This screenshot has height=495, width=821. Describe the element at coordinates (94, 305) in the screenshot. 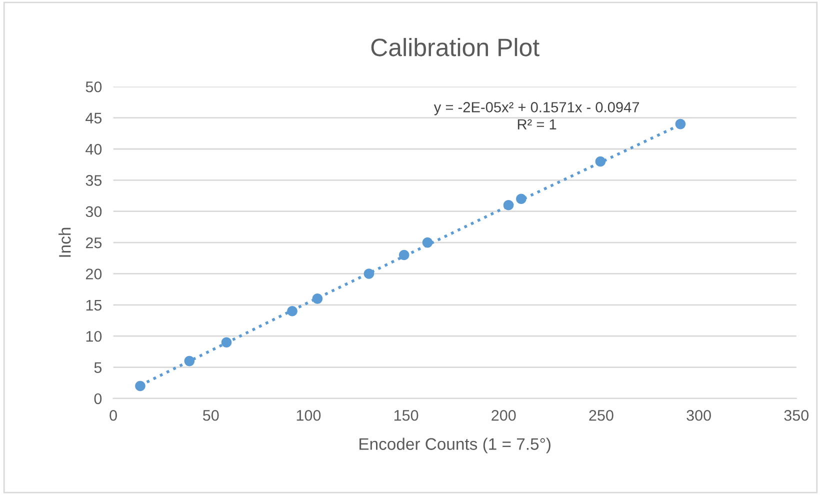

I see `y-tick-label: 15` at that location.